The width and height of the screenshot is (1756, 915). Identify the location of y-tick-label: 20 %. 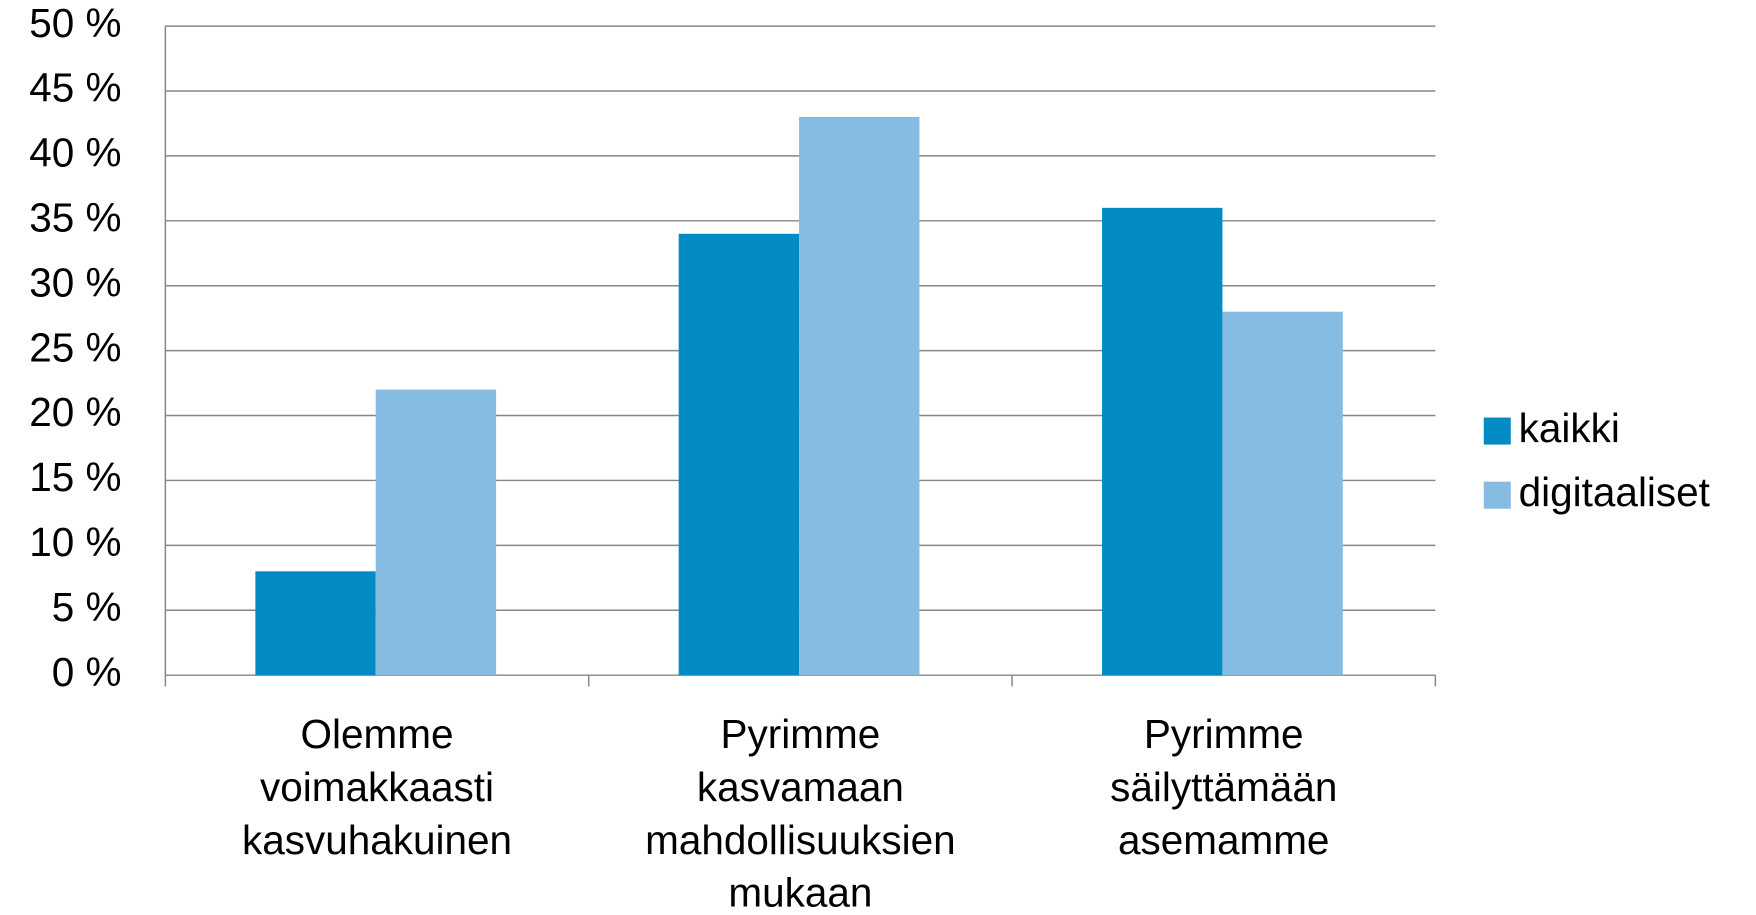
(75, 412).